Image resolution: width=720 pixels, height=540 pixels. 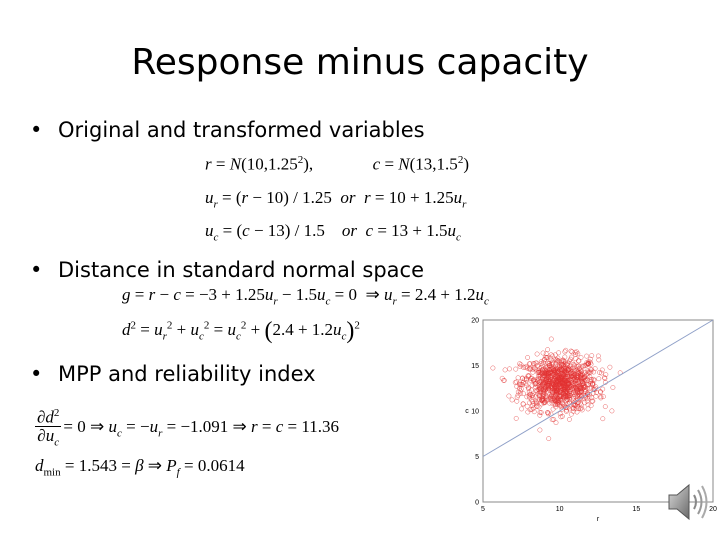 I want to click on equation-ur: ur = (r − 10) / 1.25 or r = 10 + 1.25ur, so click(x=336, y=199).